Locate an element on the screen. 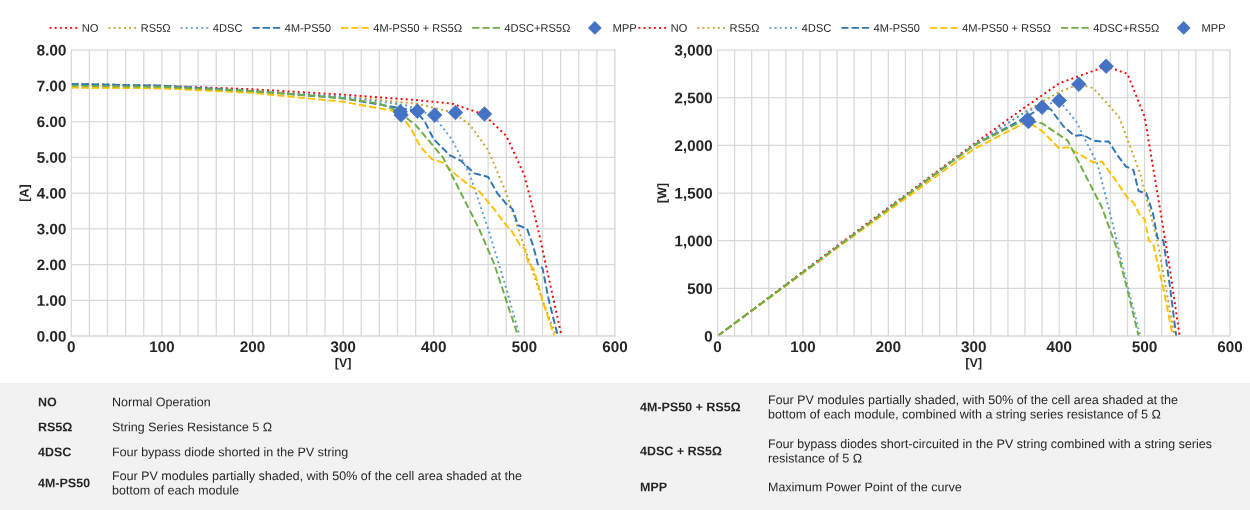 The height and width of the screenshot is (510, 1250). text: Four bypass diodes short-circuited in the PV string combined with a string series resistance of 5 Ω is located at coordinates (990, 450).